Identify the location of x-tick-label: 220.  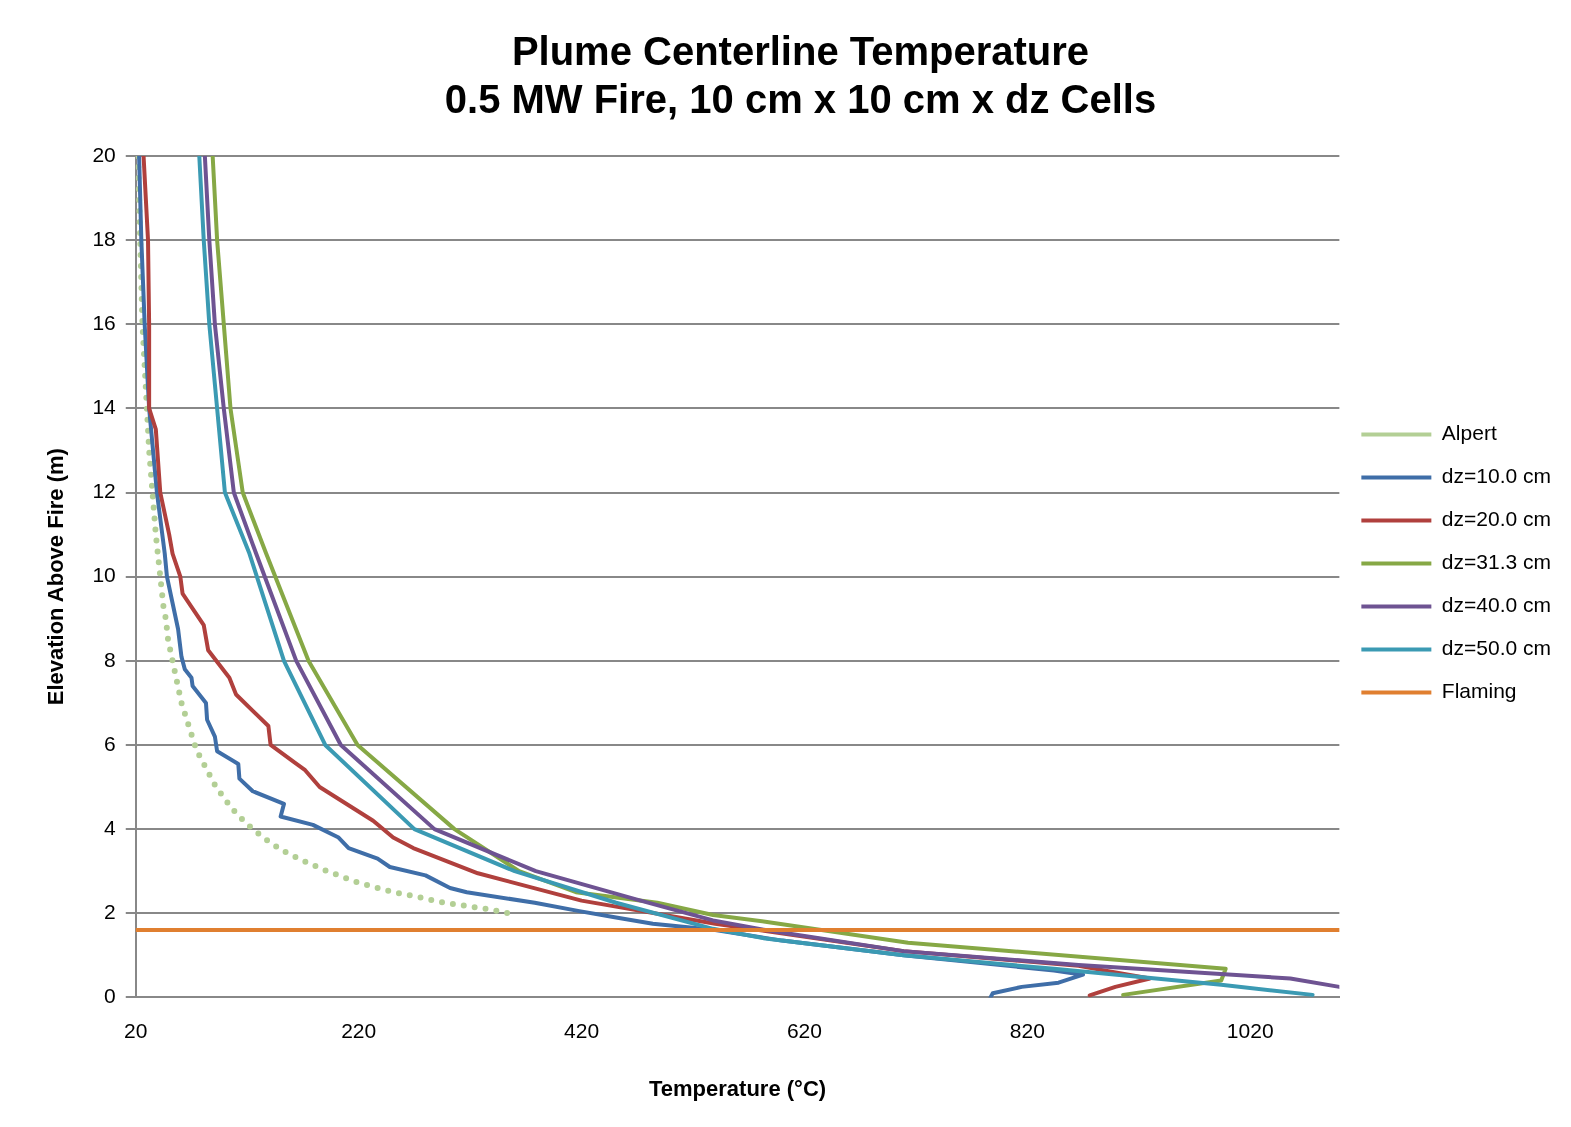
(359, 1030).